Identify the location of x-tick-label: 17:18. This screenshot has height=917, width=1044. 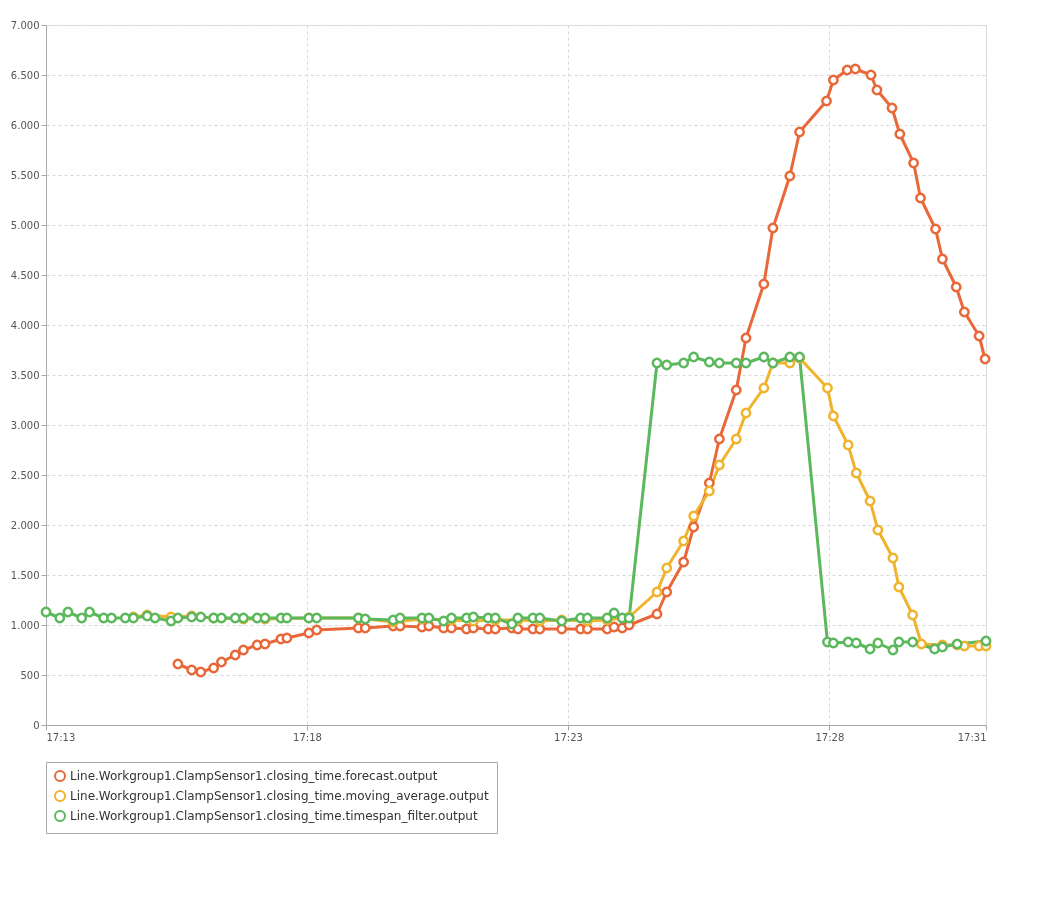
(307, 737).